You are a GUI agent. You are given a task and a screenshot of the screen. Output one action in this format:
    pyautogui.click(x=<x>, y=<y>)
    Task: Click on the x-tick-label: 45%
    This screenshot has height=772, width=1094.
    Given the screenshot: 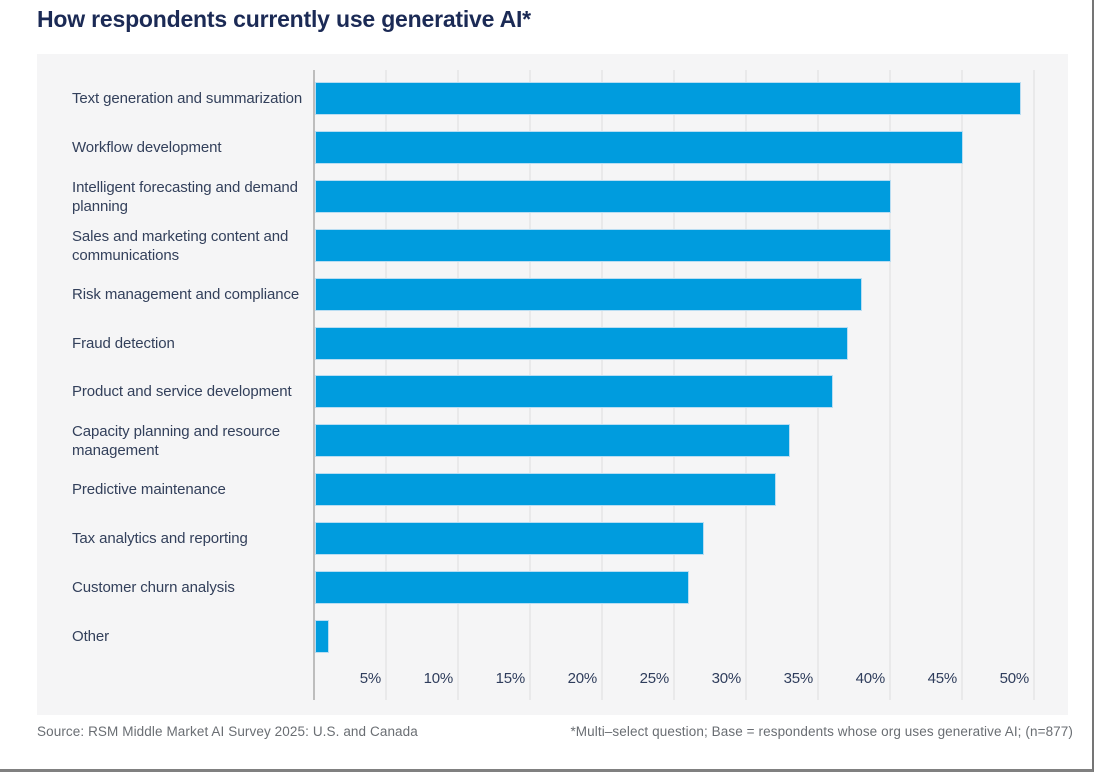 What is the action you would take?
    pyautogui.click(x=942, y=678)
    